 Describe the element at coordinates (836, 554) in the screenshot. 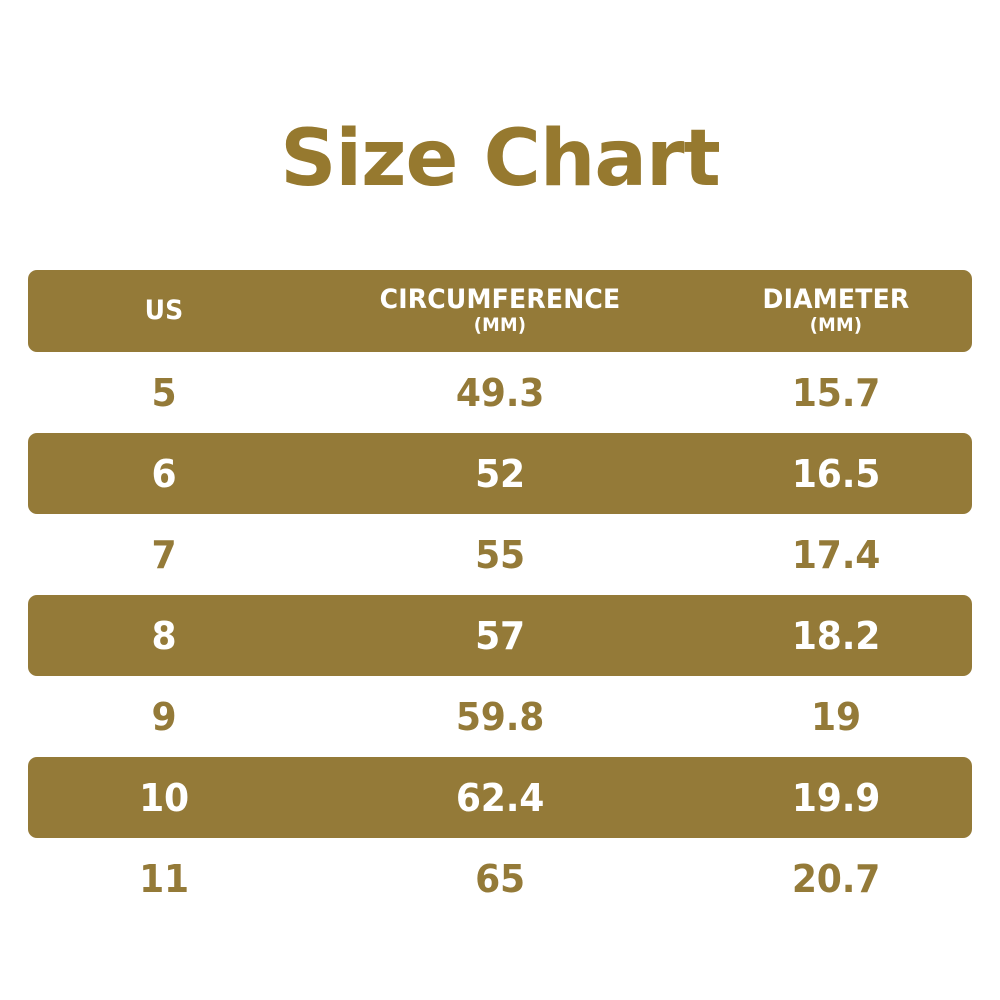

I see `cell-diameter: 17.4` at that location.